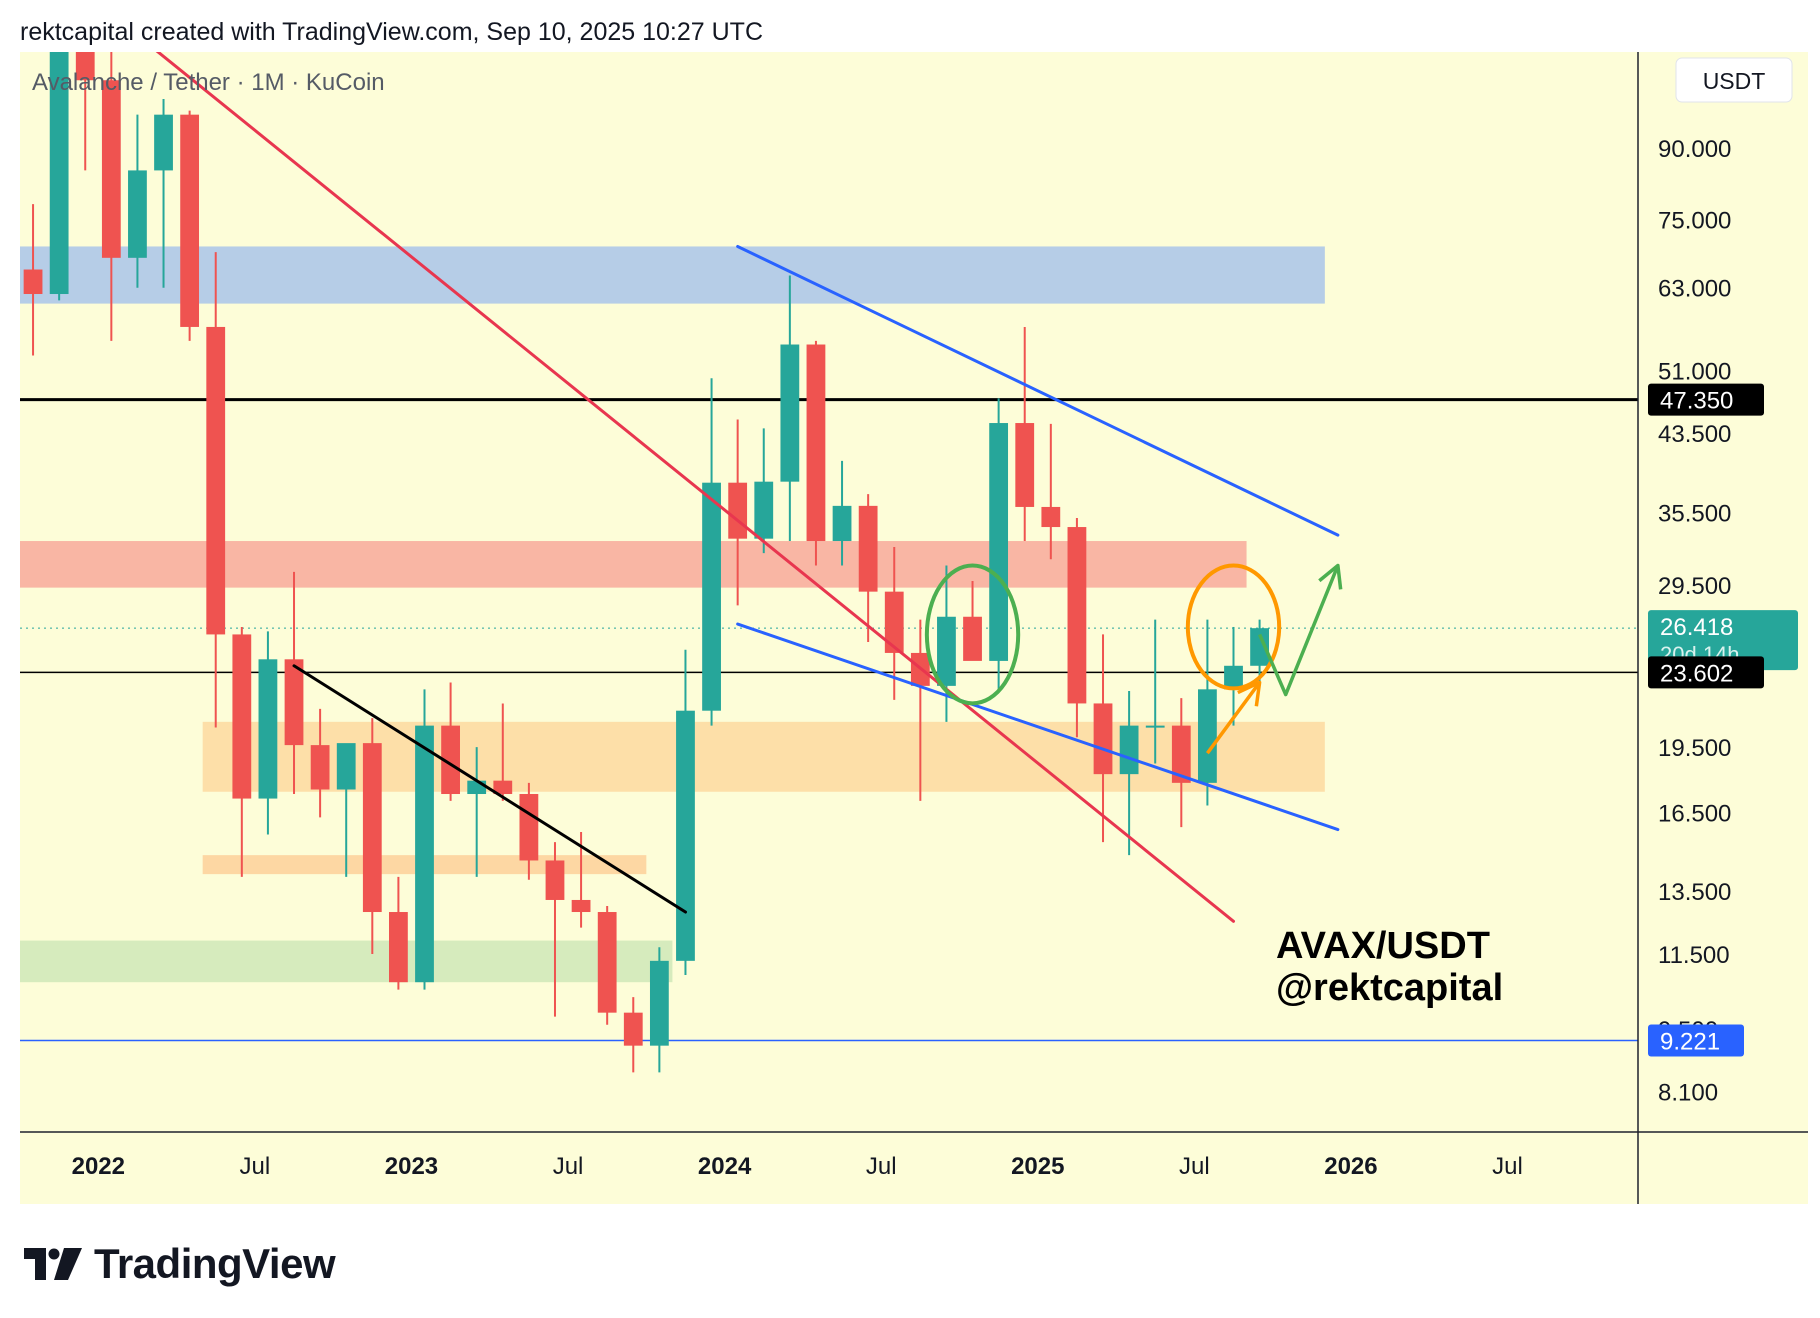 This screenshot has height=1318, width=1820. I want to click on price-label-3: 9.221, so click(1690, 1041).